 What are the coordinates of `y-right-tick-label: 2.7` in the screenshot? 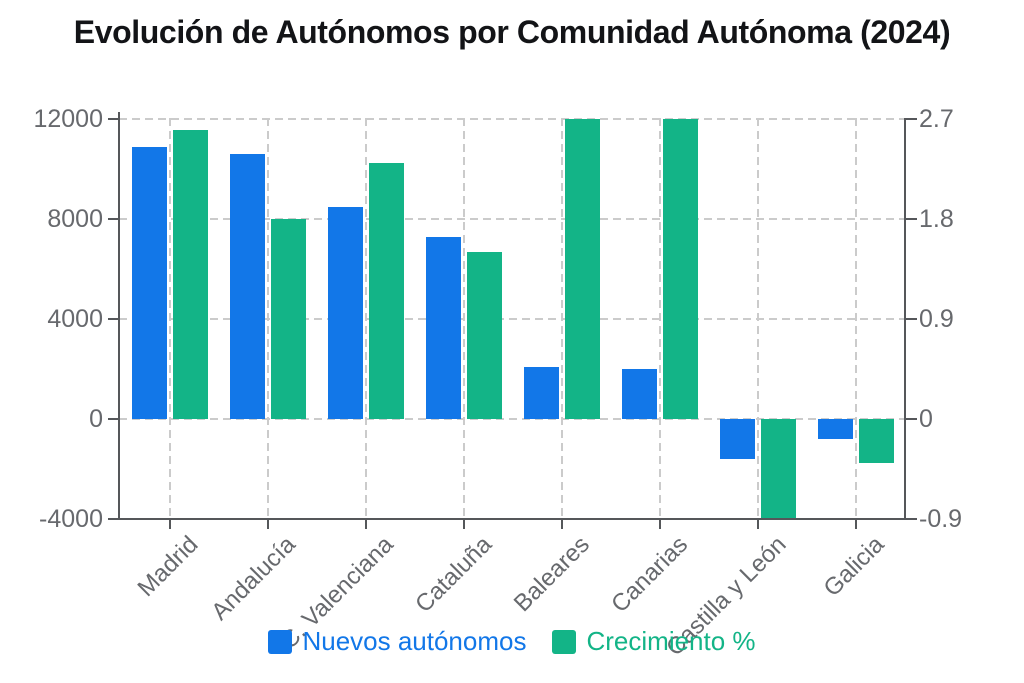 It's located at (936, 119).